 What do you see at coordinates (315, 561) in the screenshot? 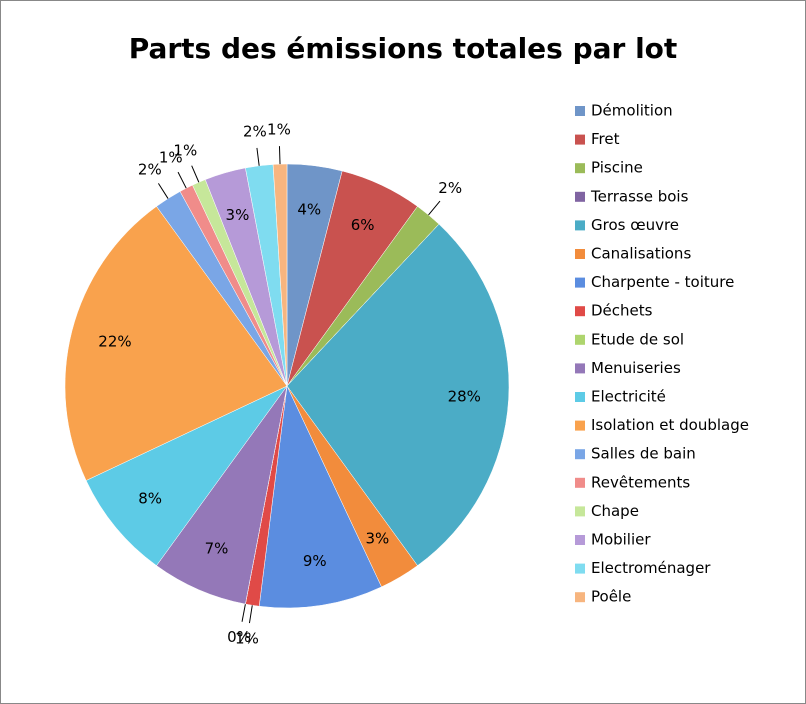
I see `data-label: 9%` at bounding box center [315, 561].